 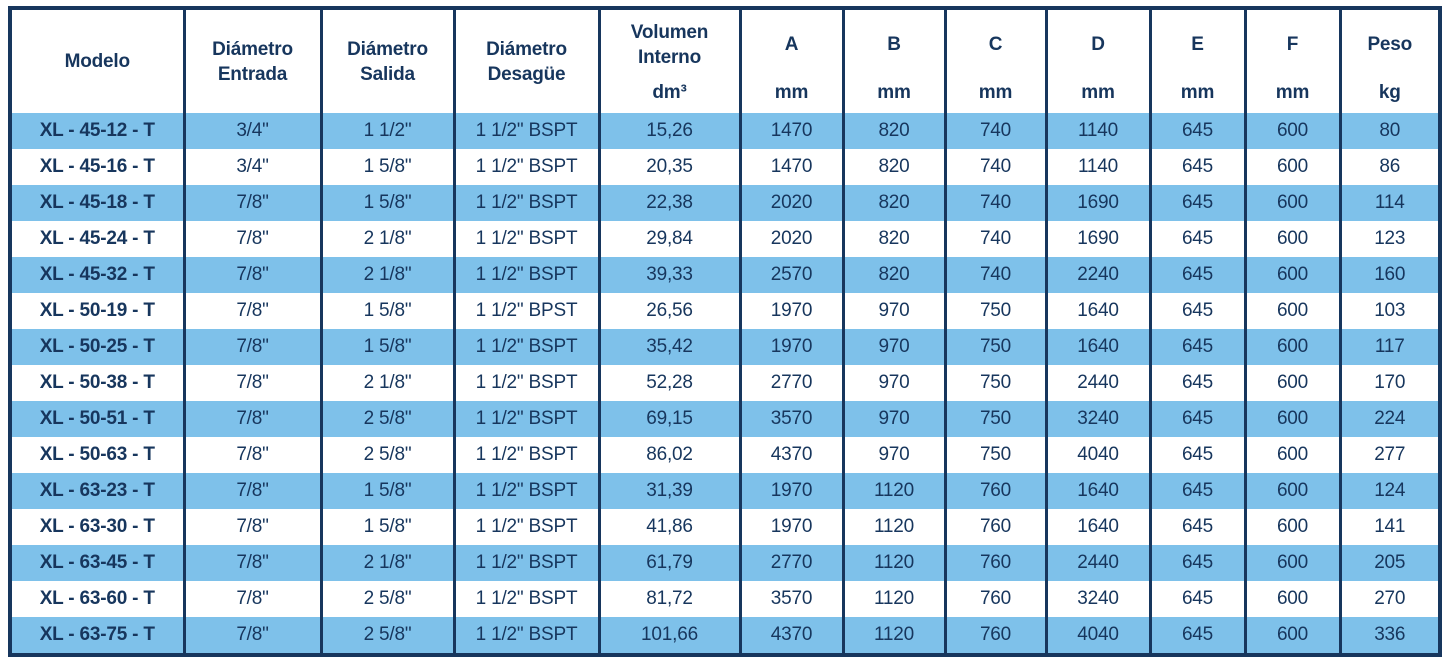 What do you see at coordinates (790, 383) in the screenshot?
I see `value-cell: 2770` at bounding box center [790, 383].